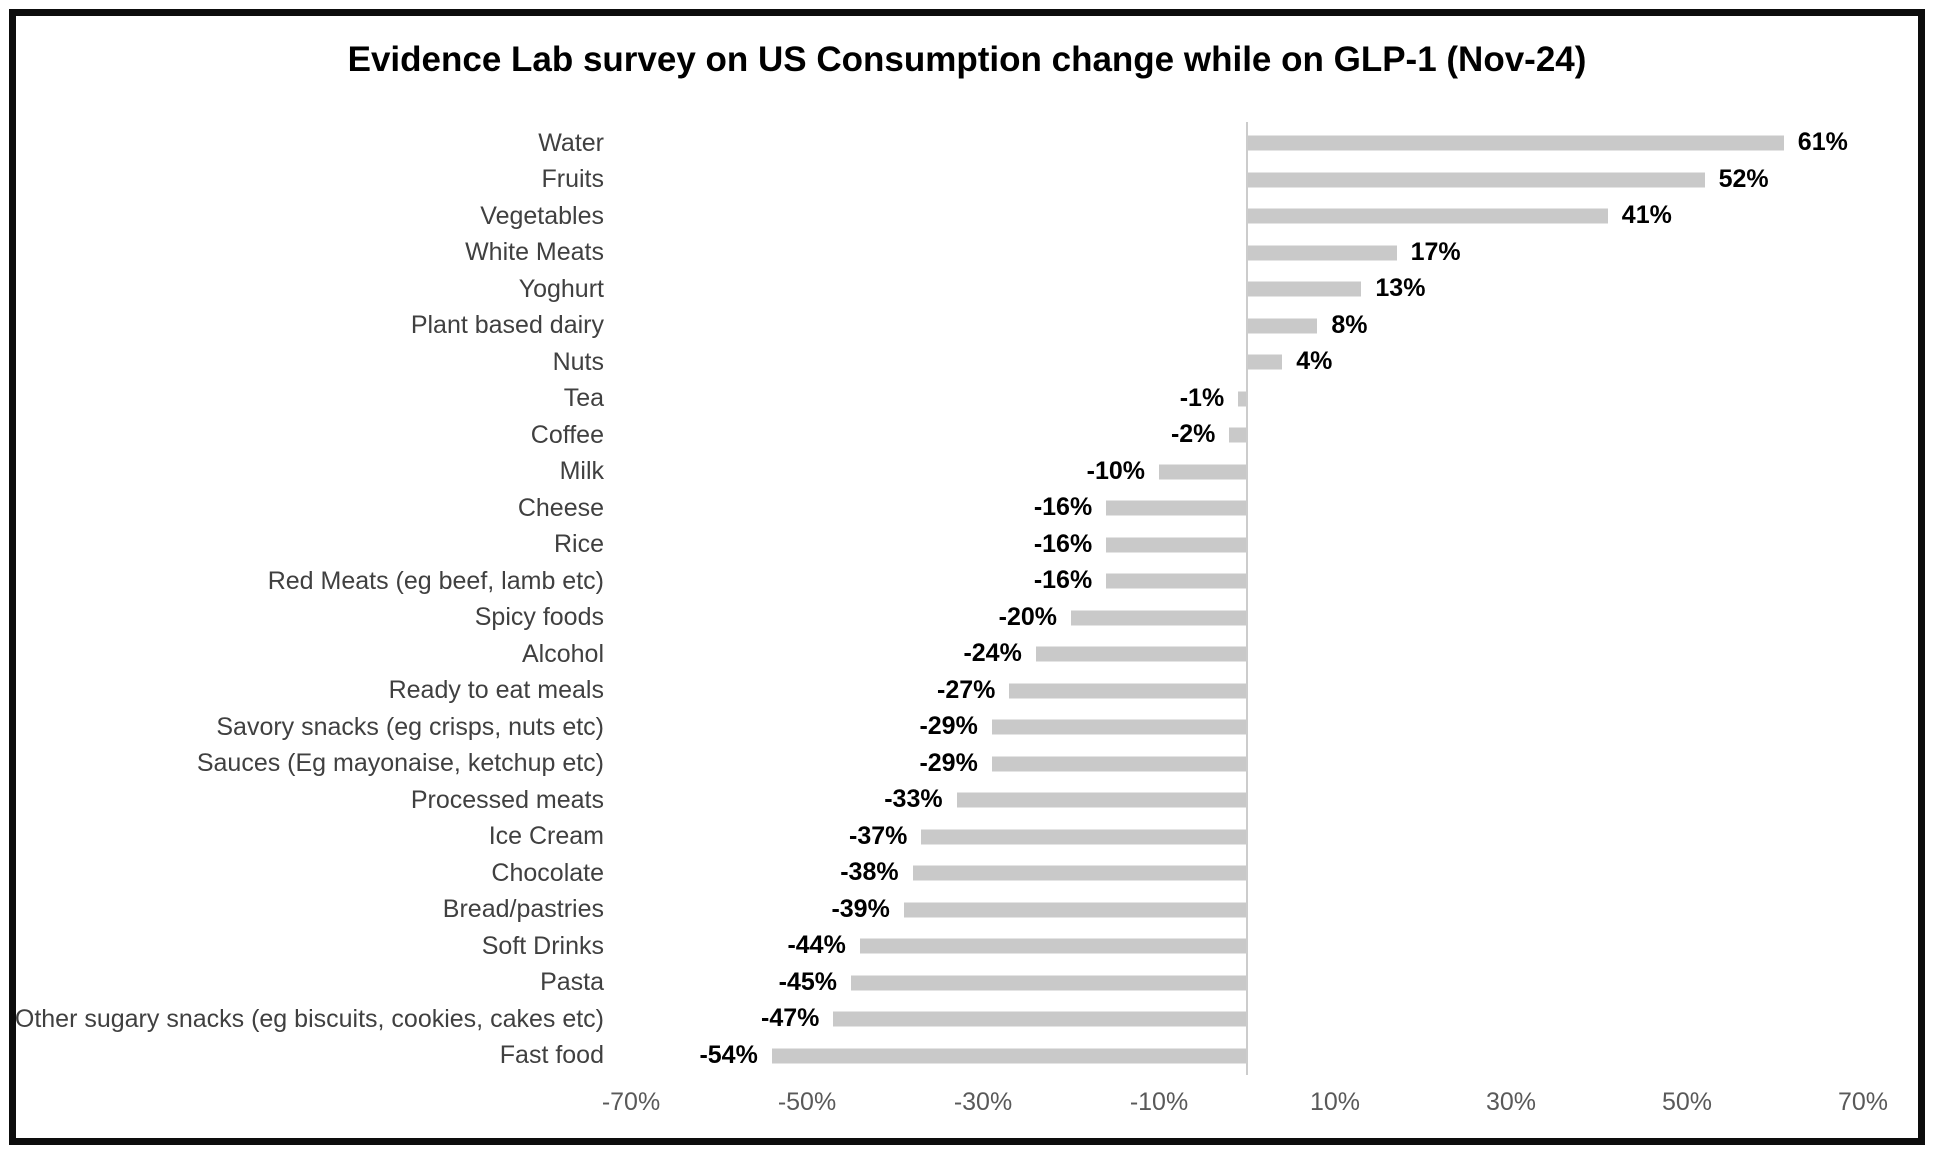 The height and width of the screenshot is (1154, 1934). I want to click on bar-track: -47%, so click(1247, 1019).